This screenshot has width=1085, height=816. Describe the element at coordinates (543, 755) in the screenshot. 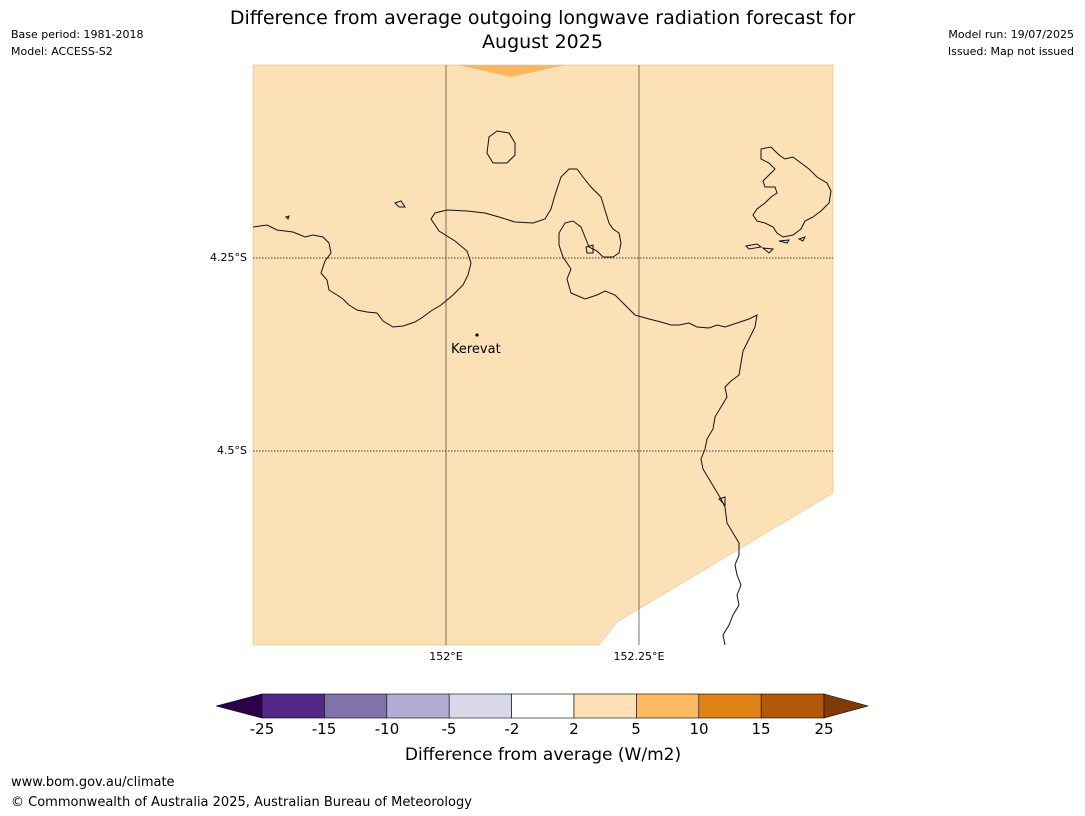

I see `colorbar-title: Difference from average (W/m2)` at that location.